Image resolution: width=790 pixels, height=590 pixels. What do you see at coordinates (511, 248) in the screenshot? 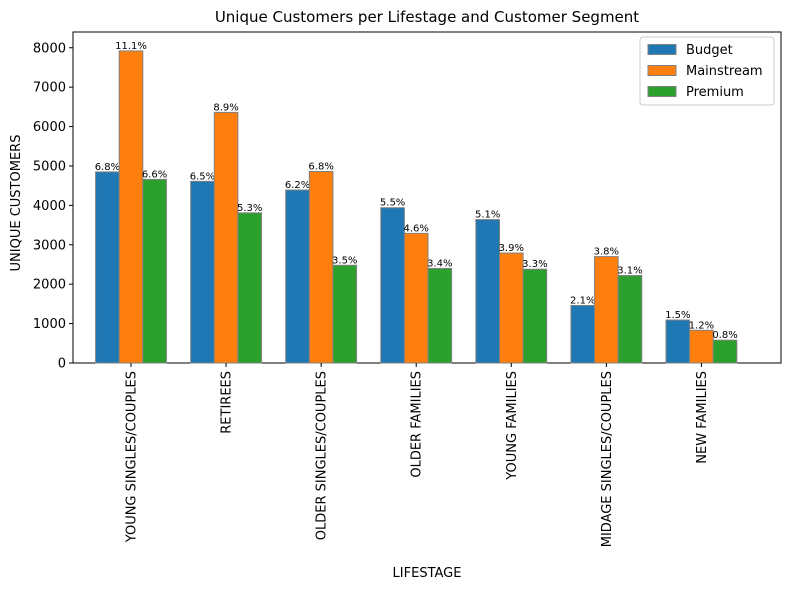
I see `bar-value-label: 3.9%` at bounding box center [511, 248].